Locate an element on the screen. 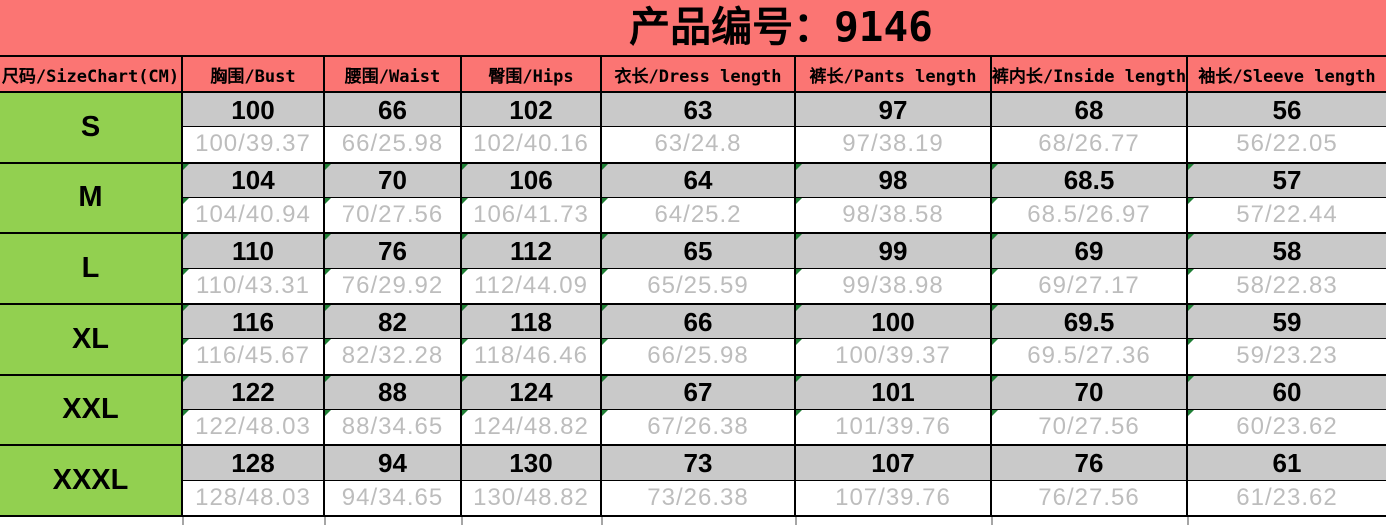  inch-value-cell: 56/22.05 is located at coordinates (1287, 144).